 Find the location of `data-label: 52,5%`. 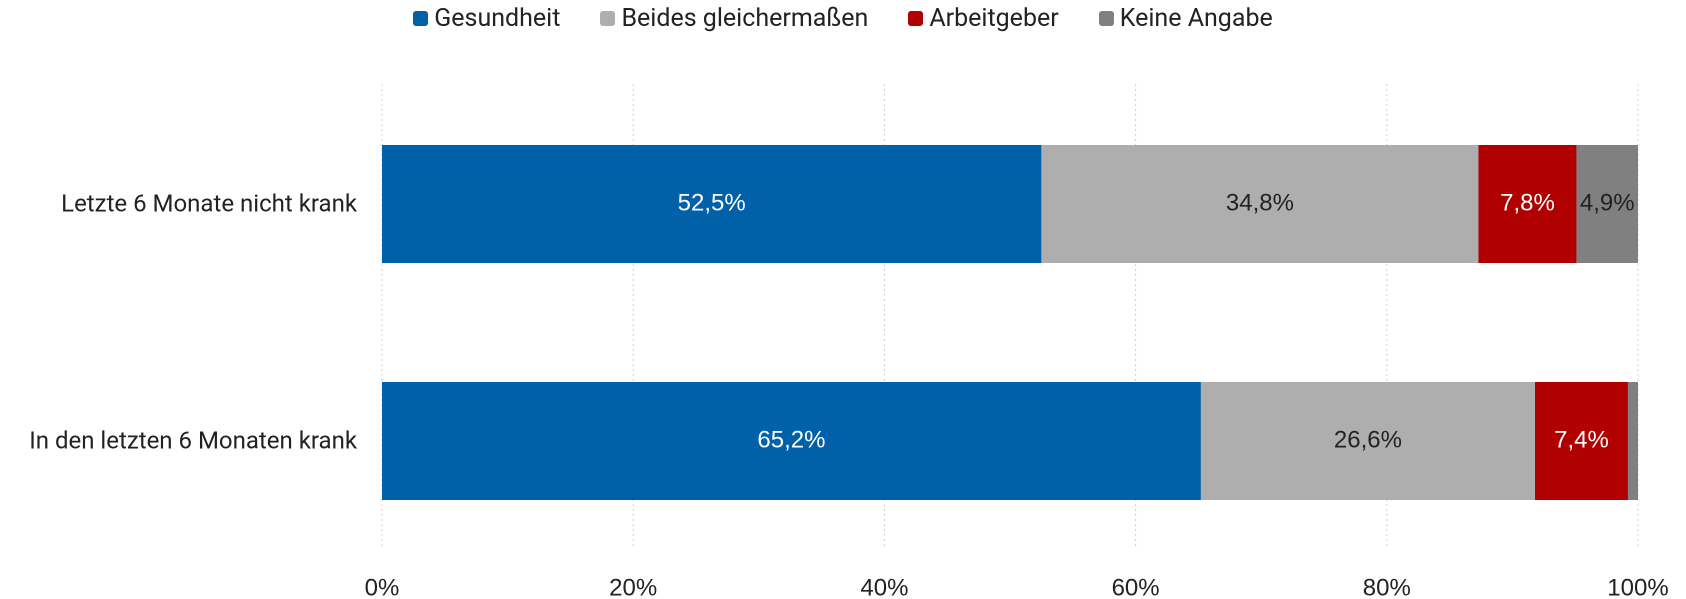

data-label: 52,5% is located at coordinates (712, 202).